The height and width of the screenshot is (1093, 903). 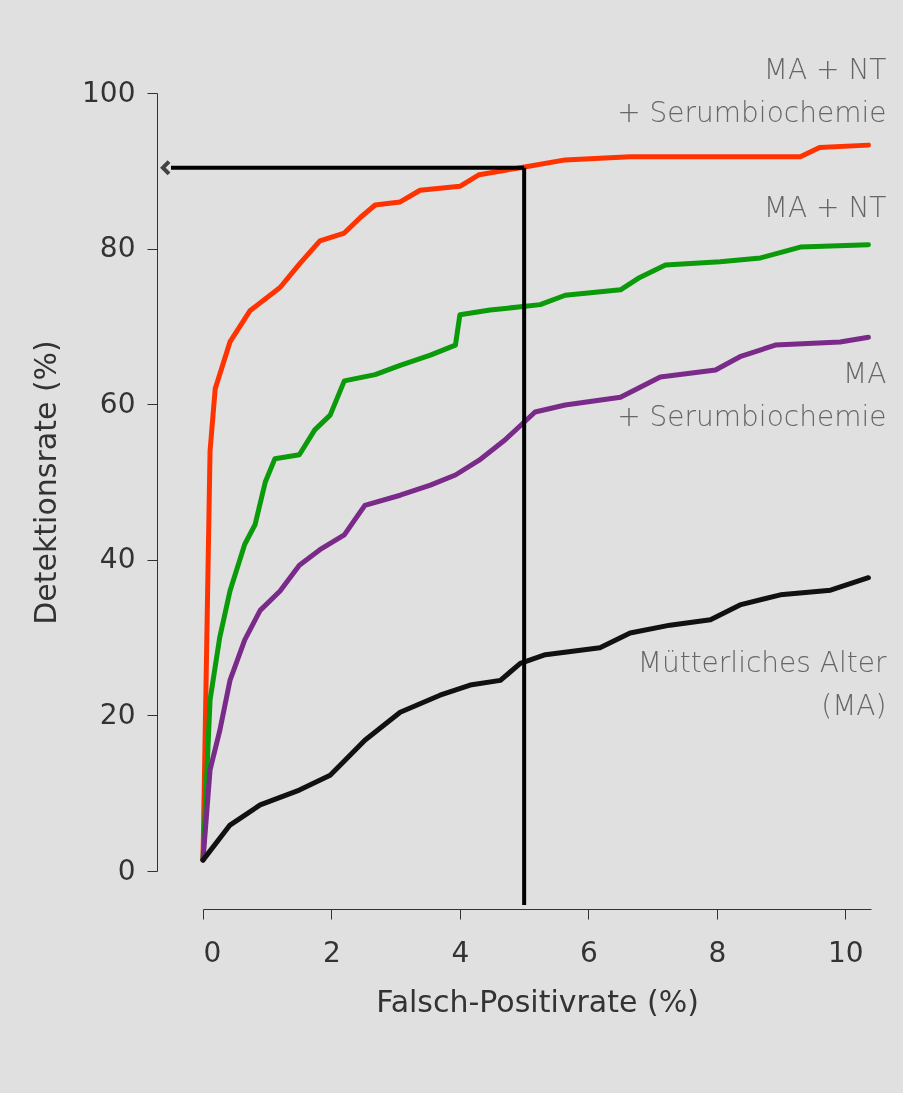 I want to click on x-axis-title: Falsch-Positivrate (%), so click(x=537, y=1001).